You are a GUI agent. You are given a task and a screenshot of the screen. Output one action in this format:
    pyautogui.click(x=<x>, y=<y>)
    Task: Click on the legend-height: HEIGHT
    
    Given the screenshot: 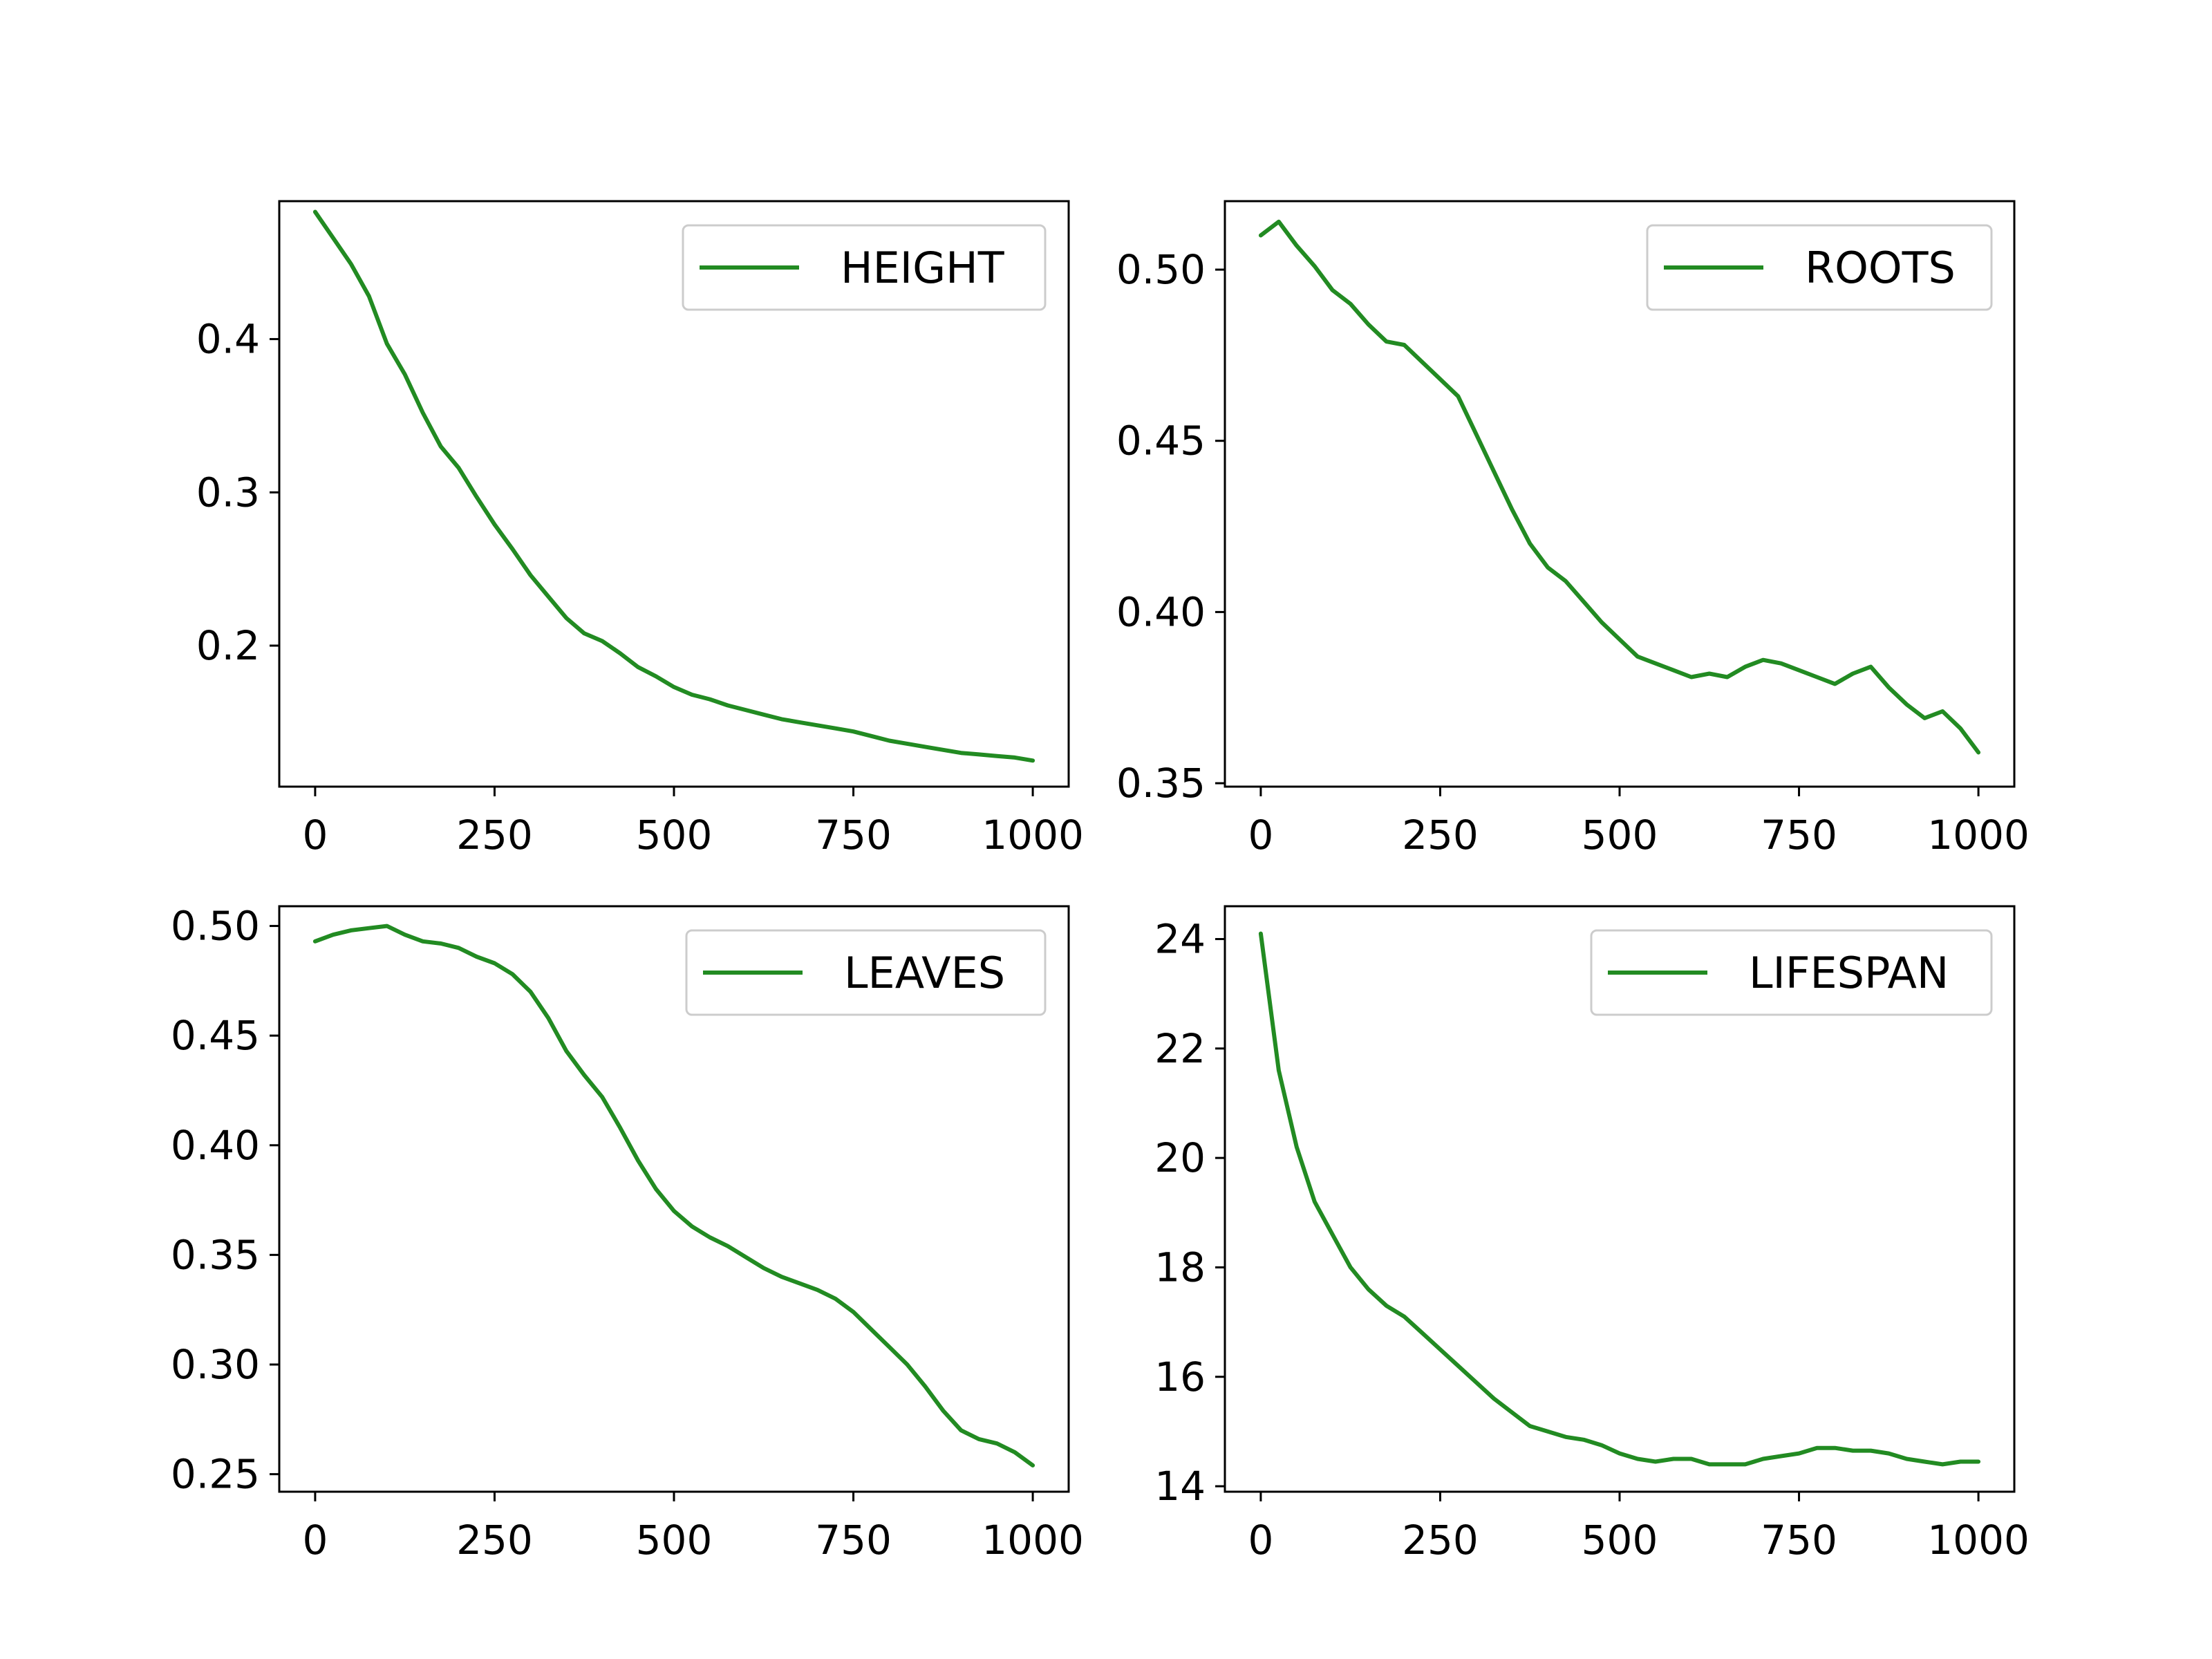 What is the action you would take?
    pyautogui.click(x=864, y=267)
    